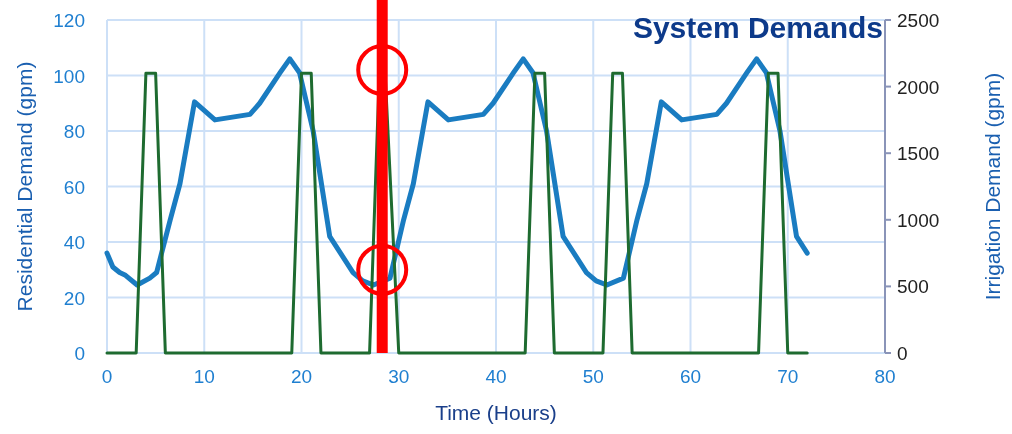 The width and height of the screenshot is (1012, 434). Describe the element at coordinates (918, 20) in the screenshot. I see `y2-tick-label: 2500` at that location.